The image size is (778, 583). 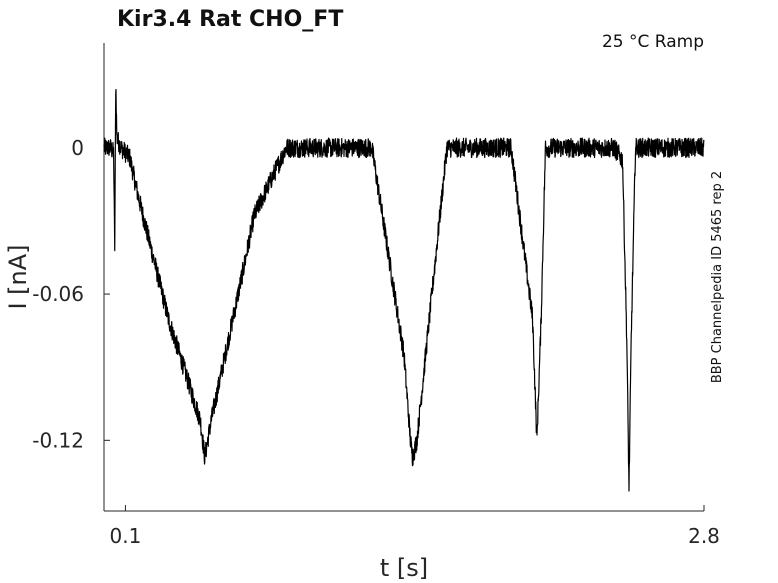 I want to click on x-tick-label: 2.8, so click(x=704, y=536).